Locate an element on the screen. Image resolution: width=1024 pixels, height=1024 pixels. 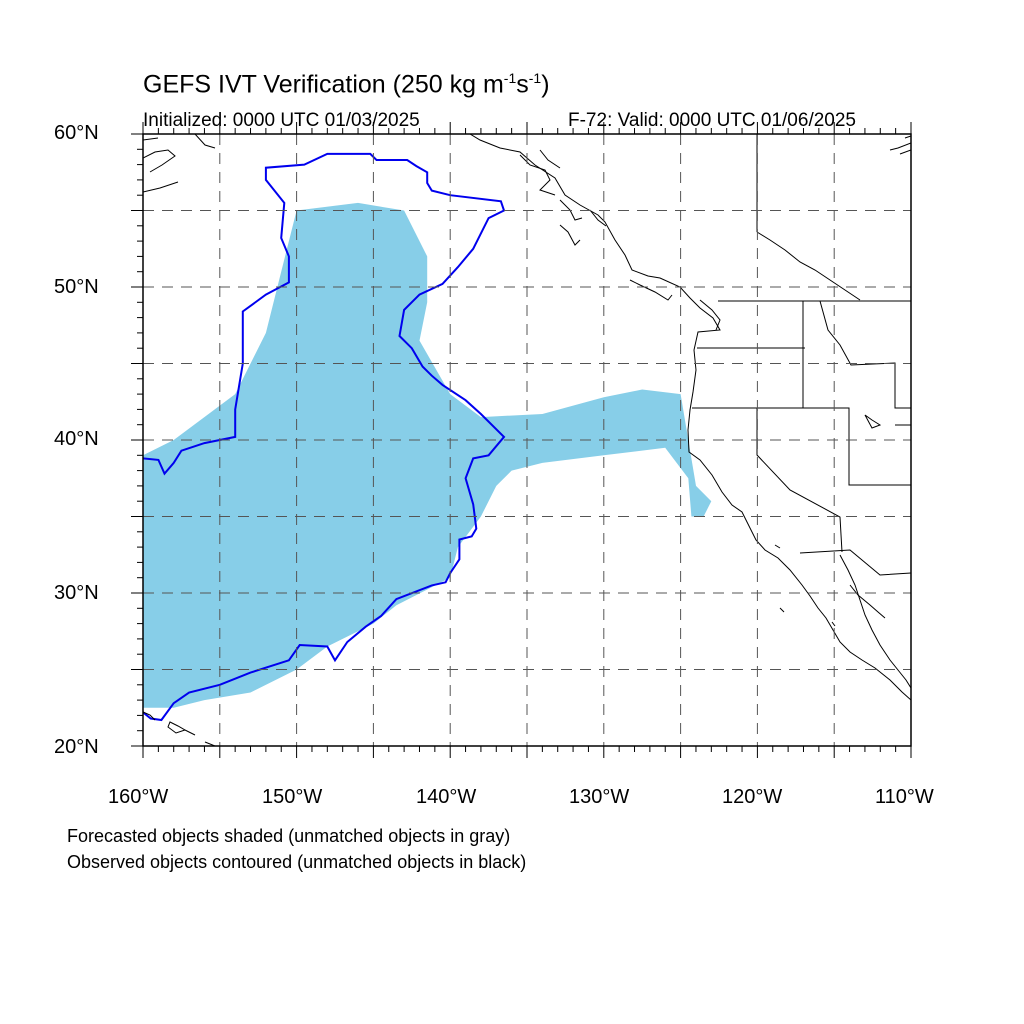
lat-label-30: 30°N is located at coordinates (76, 593).